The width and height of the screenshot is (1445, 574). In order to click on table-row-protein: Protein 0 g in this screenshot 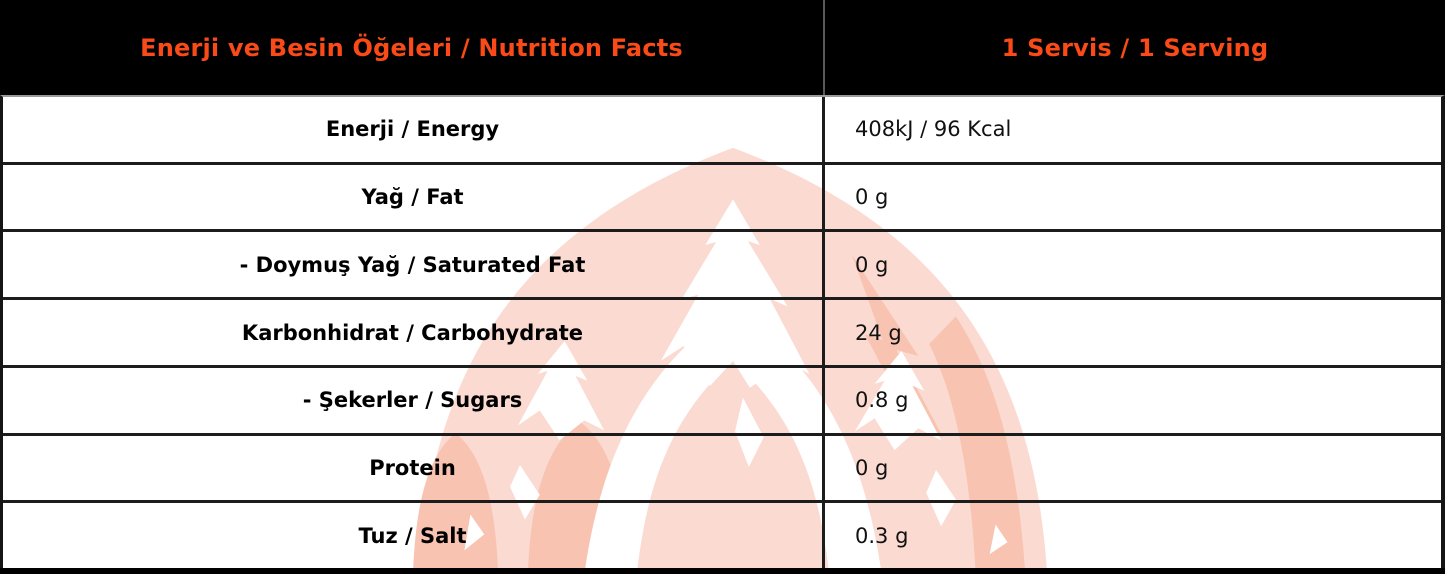, I will do `click(722, 469)`.